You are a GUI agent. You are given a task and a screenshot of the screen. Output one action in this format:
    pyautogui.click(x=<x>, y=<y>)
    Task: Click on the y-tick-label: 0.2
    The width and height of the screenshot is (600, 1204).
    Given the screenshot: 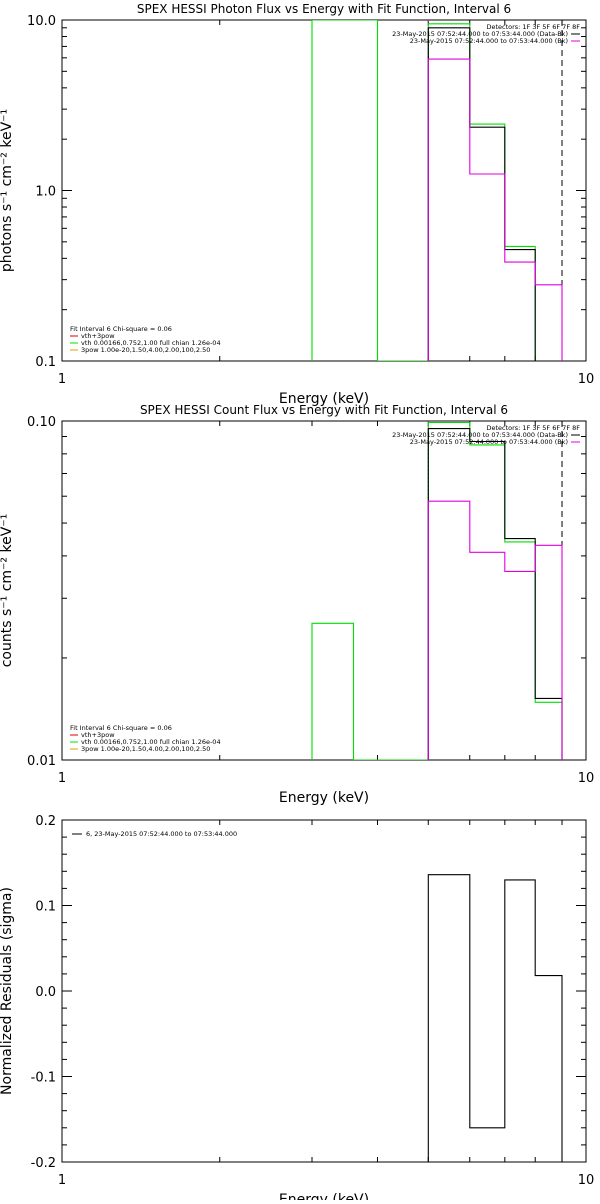 What is the action you would take?
    pyautogui.click(x=45, y=821)
    